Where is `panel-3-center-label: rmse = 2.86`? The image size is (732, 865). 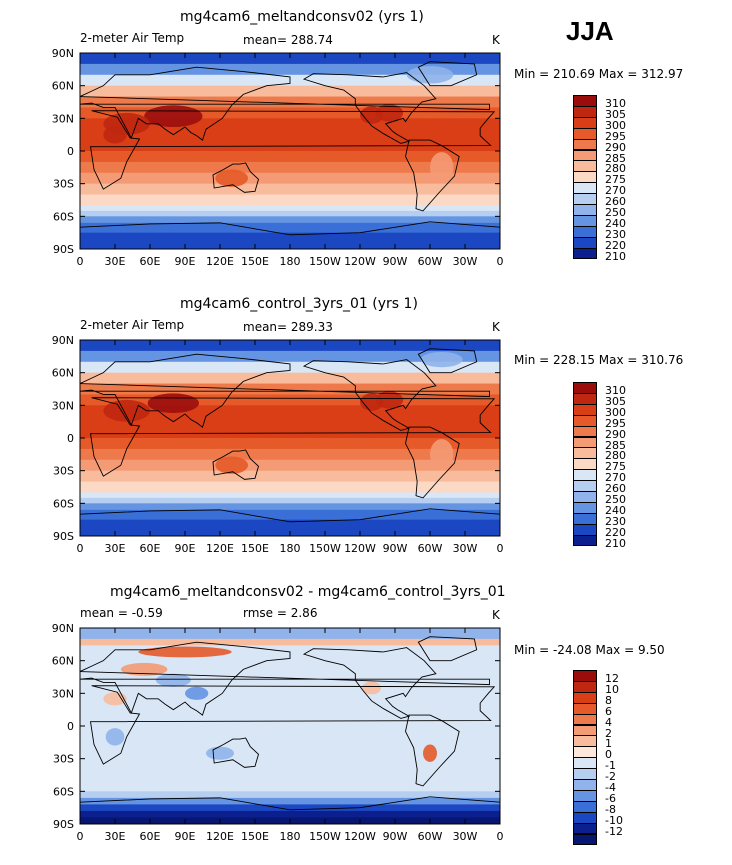 panel-3-center-label: rmse = 2.86 is located at coordinates (280, 613).